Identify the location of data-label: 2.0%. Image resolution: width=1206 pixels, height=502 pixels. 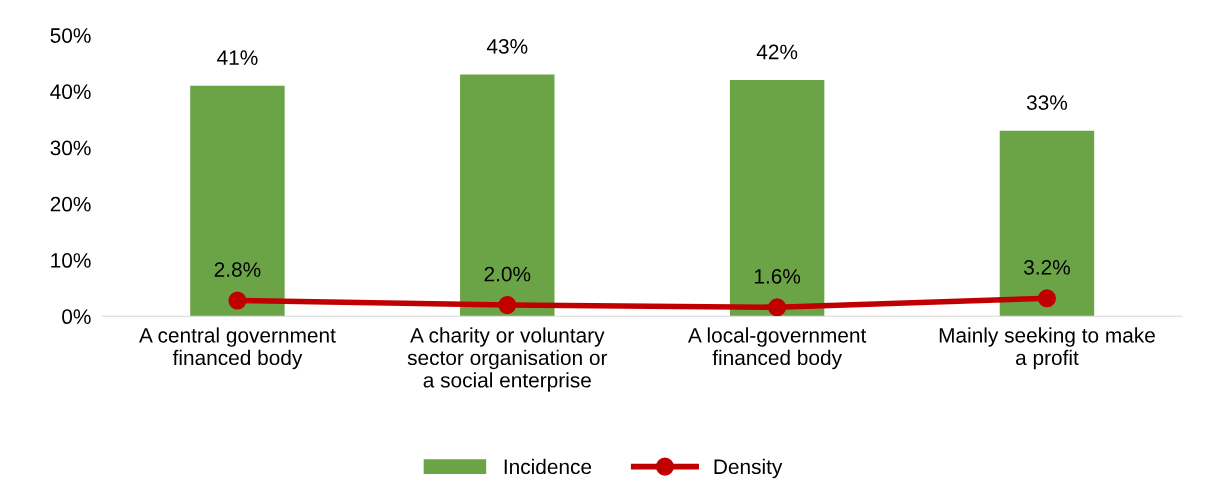
(507, 274).